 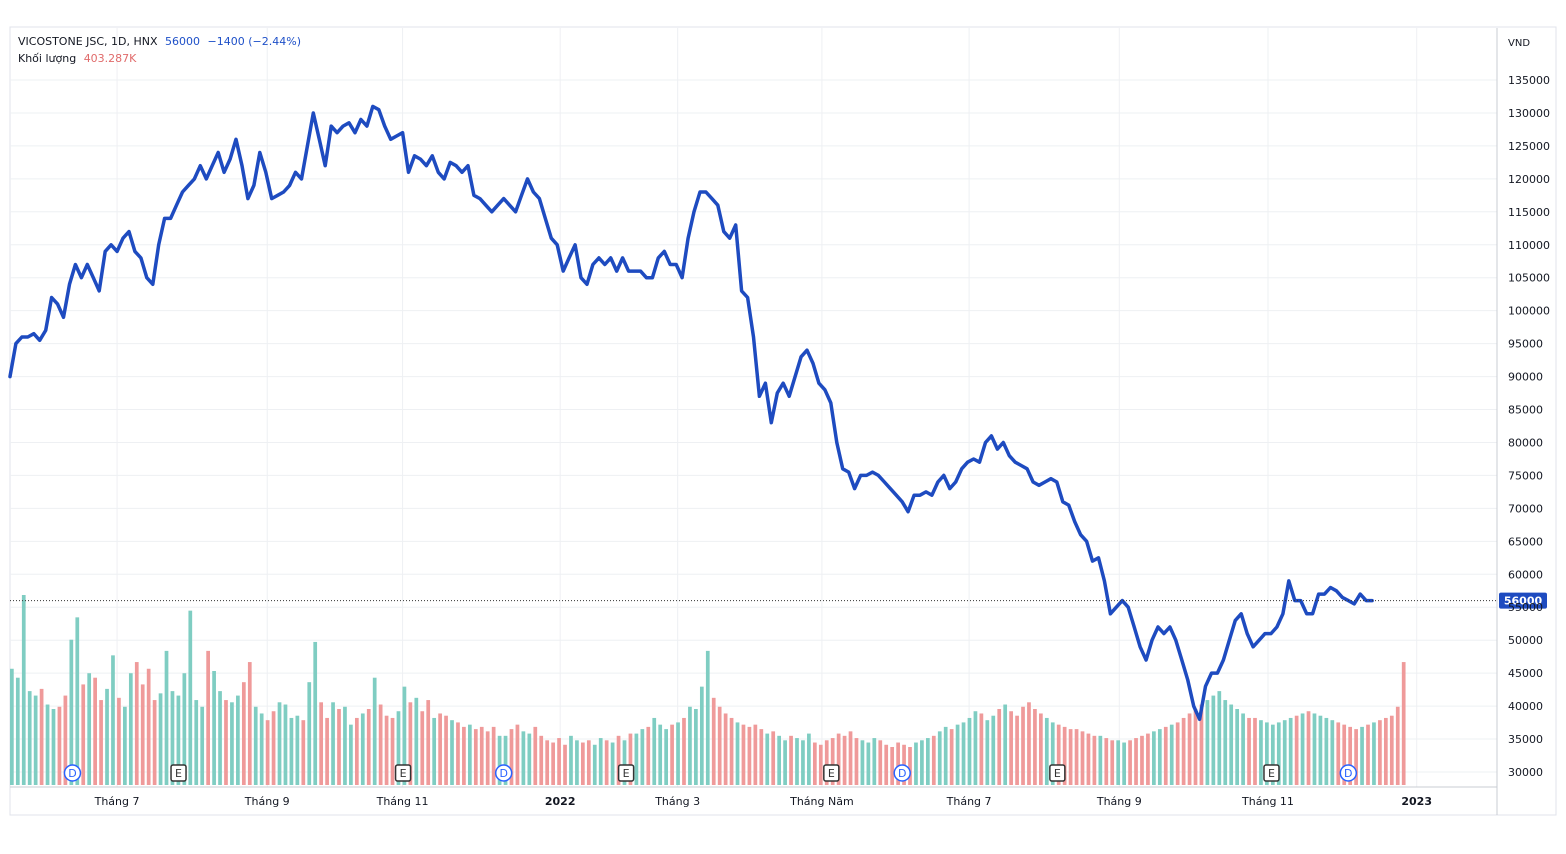 What do you see at coordinates (402, 801) in the screenshot?
I see `x-tick-label: Tháng 11` at bounding box center [402, 801].